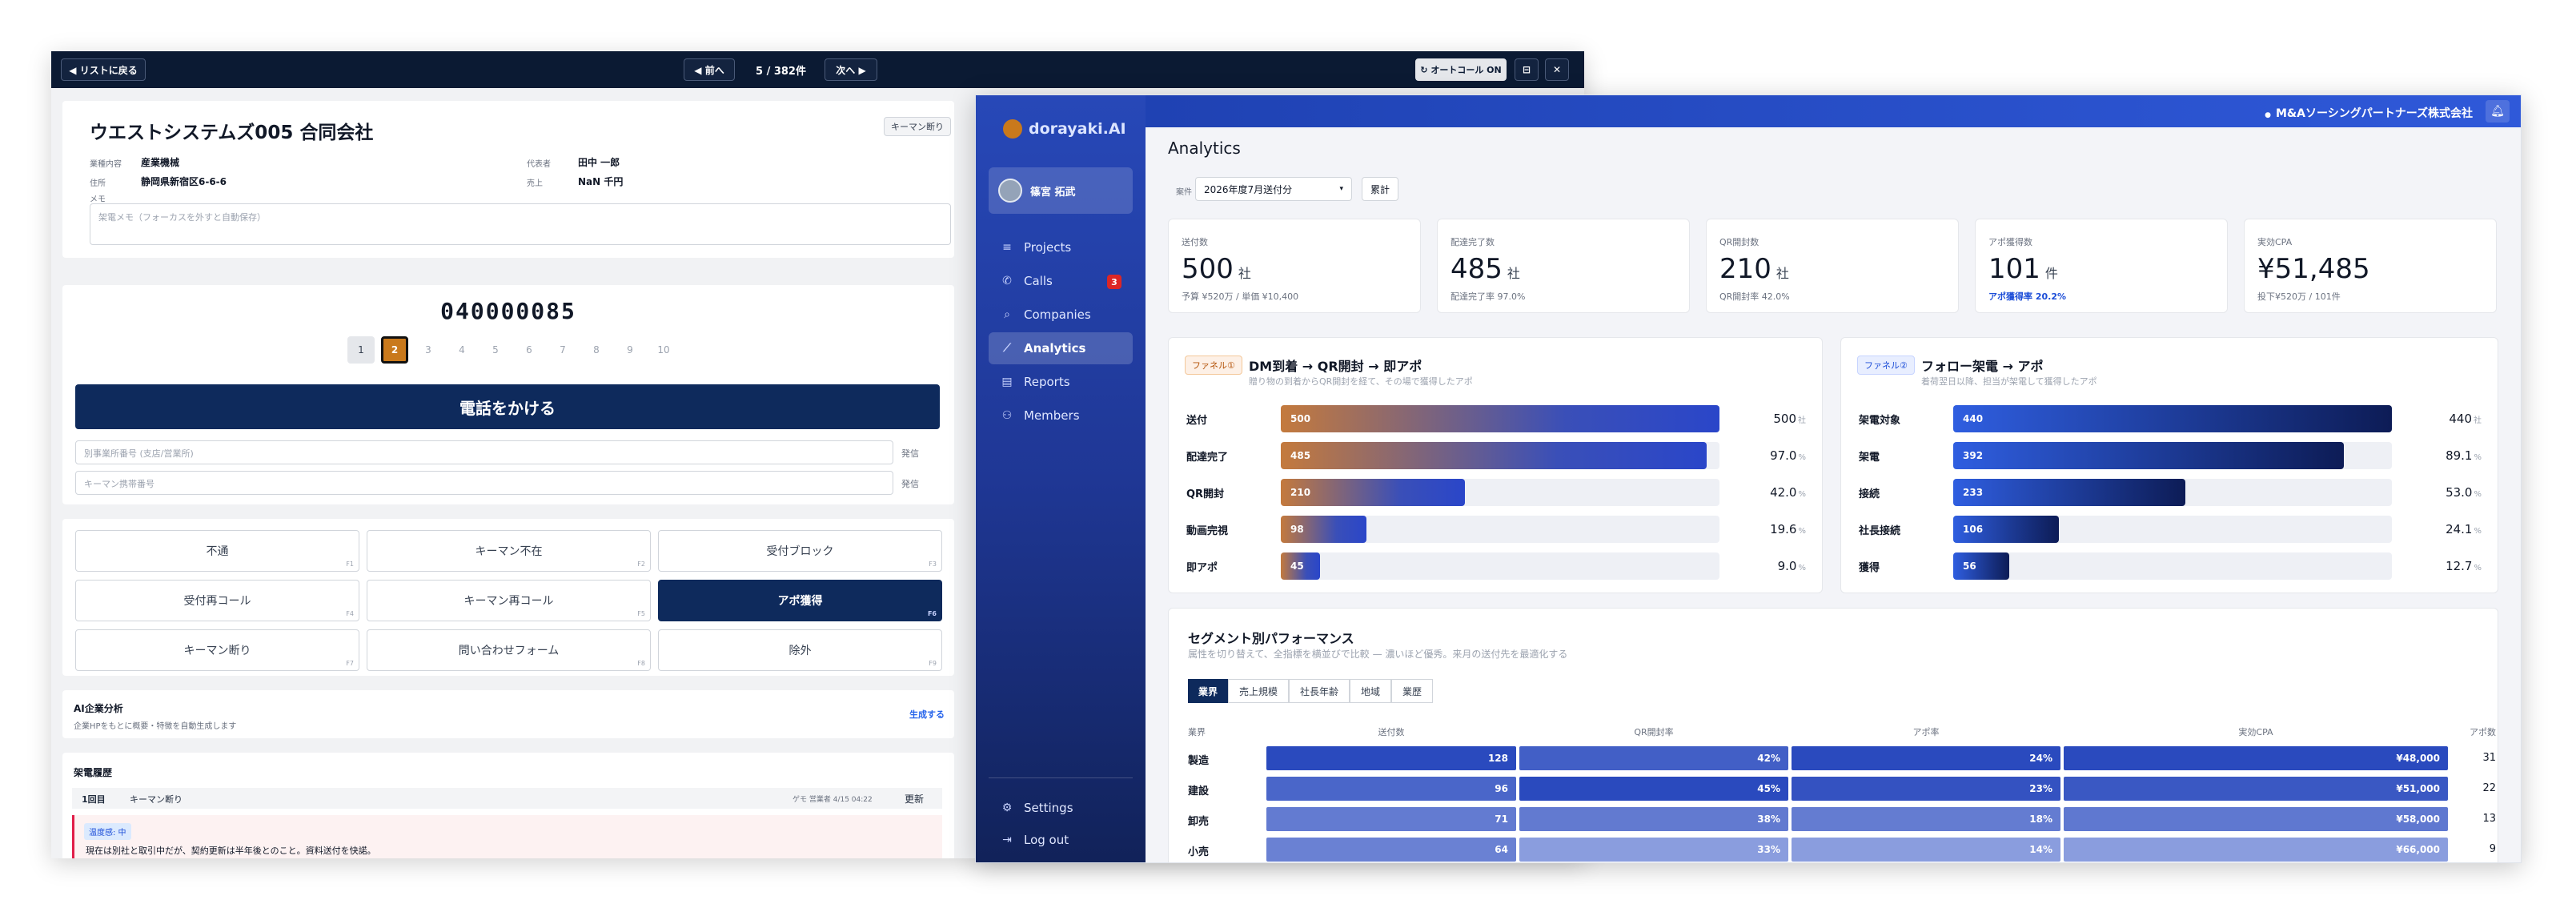 Image resolution: width=2576 pixels, height=908 pixels. What do you see at coordinates (156, 726) in the screenshot?
I see `ai-analysis-subtitle: 企業HPをもとに概要・特徴を自動生成します` at bounding box center [156, 726].